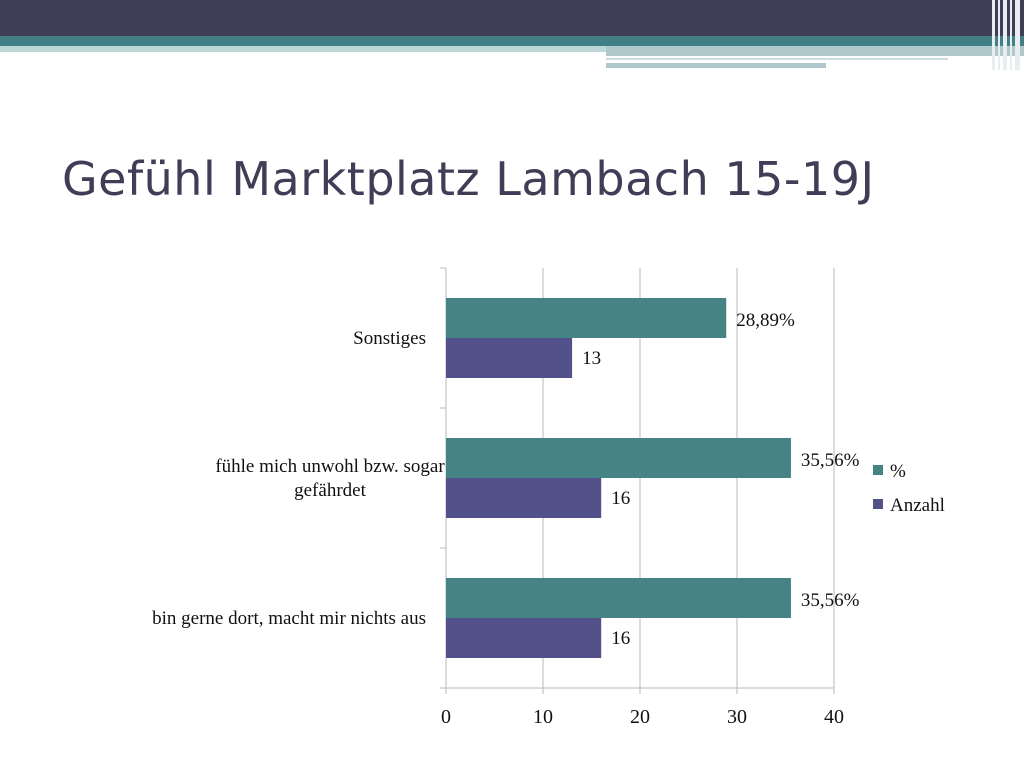 This screenshot has height=768, width=1024. Describe the element at coordinates (640, 717) in the screenshot. I see `x-tick-label: 20` at that location.